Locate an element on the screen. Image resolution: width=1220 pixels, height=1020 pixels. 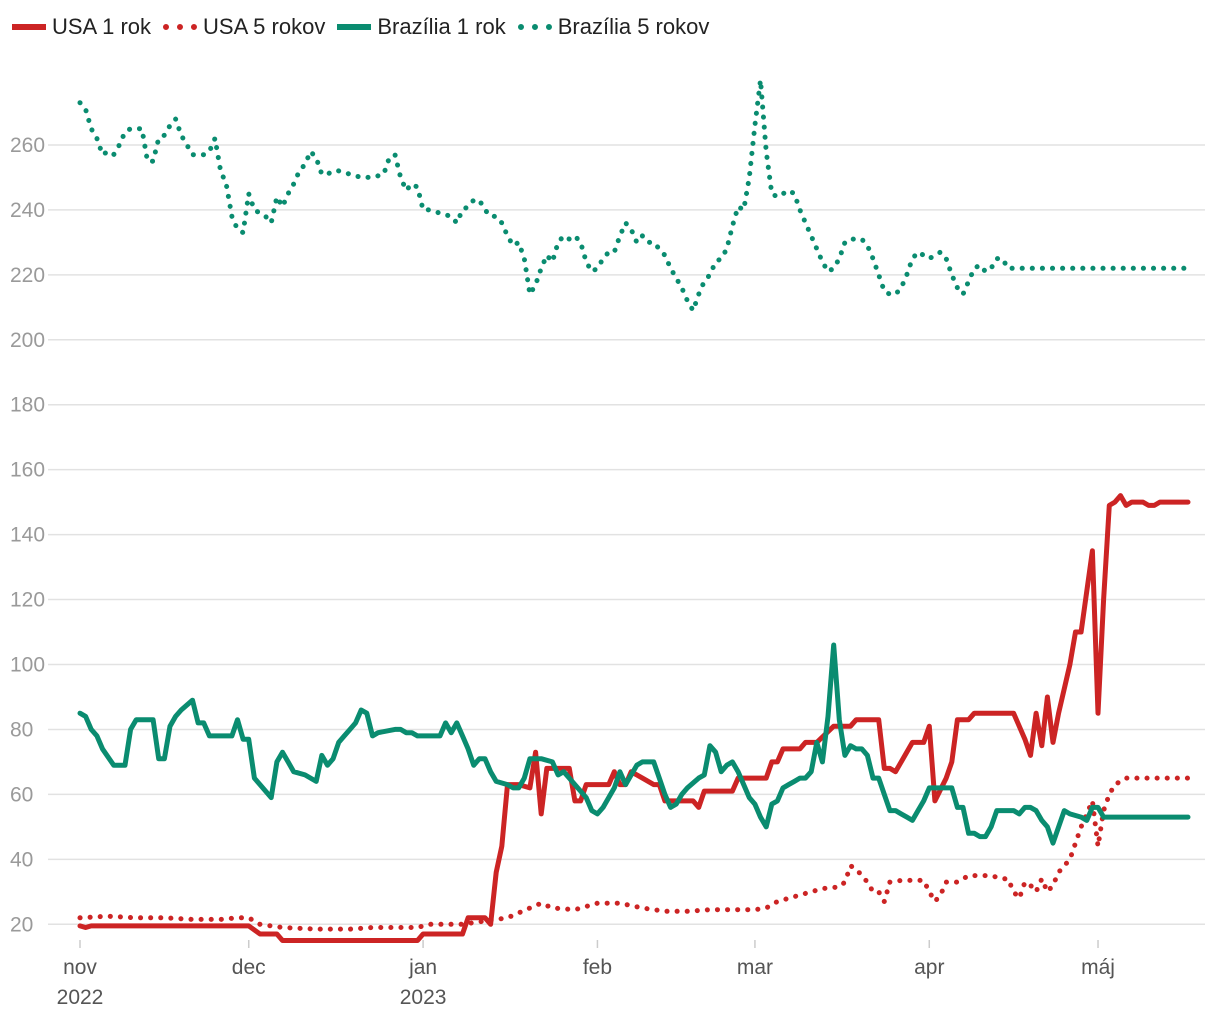
y-tick-label-40: 40 is located at coordinates (21, 859).